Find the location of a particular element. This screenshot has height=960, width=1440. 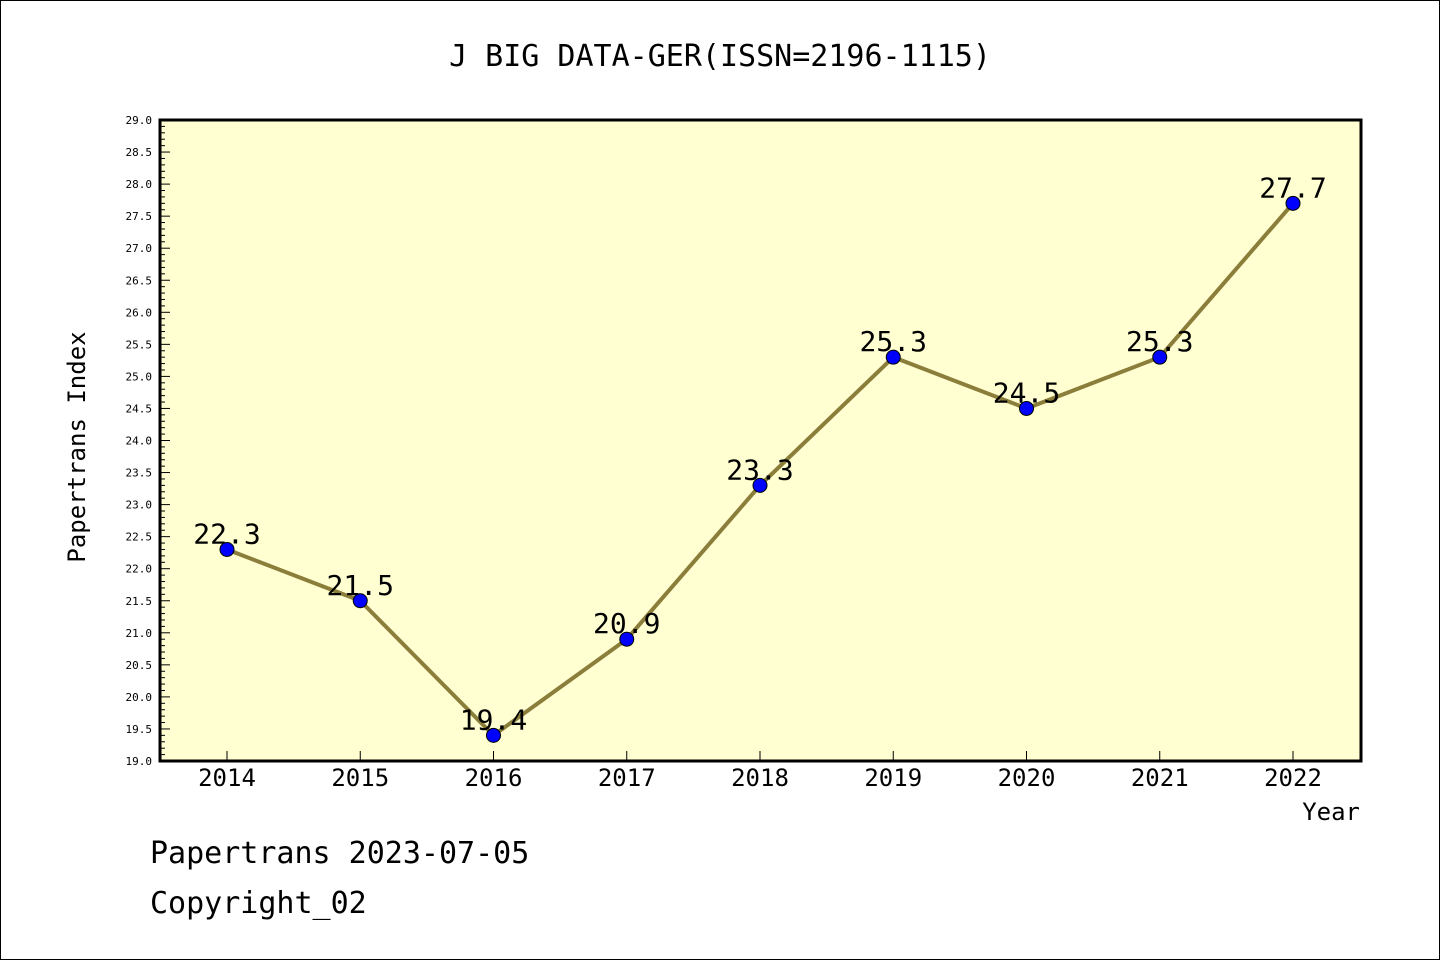

x-tick-label: 2015 is located at coordinates (360, 778).